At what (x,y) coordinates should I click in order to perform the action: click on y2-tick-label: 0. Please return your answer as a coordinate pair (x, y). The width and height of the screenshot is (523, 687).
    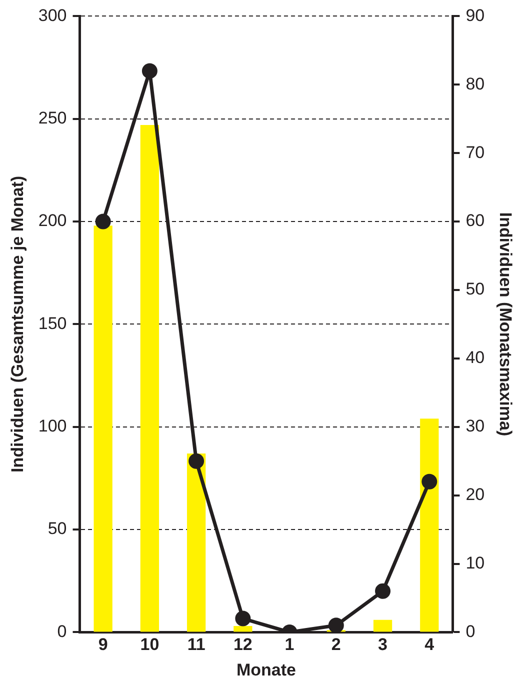
    Looking at the image, I should click on (471, 631).